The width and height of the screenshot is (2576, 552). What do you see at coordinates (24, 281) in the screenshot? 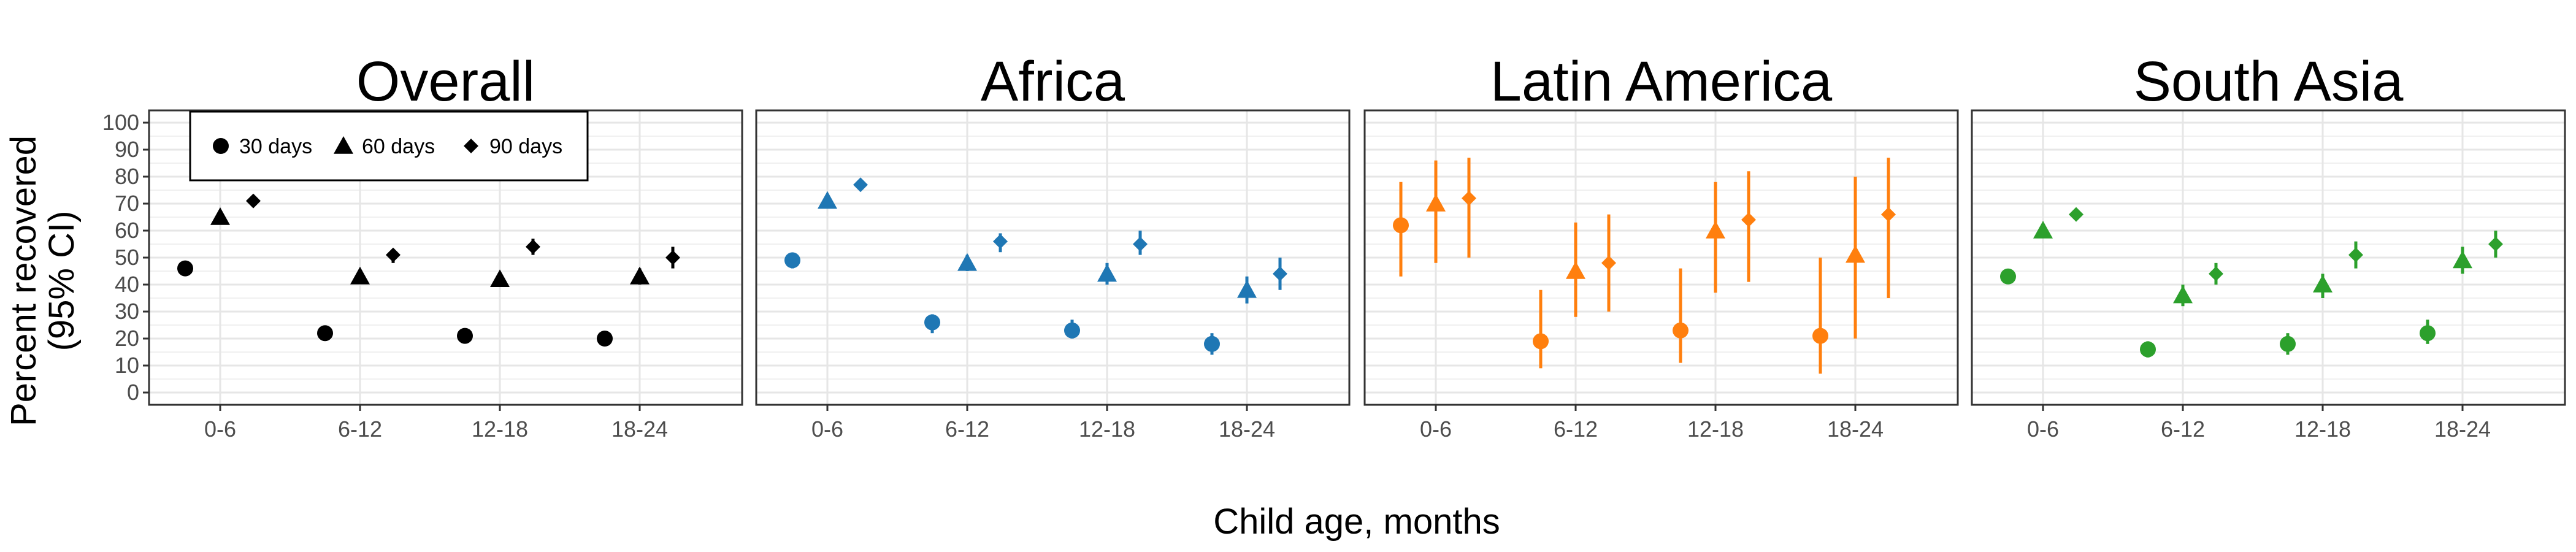
I see `y-axis-title-line-1: Percent recovered` at bounding box center [24, 281].